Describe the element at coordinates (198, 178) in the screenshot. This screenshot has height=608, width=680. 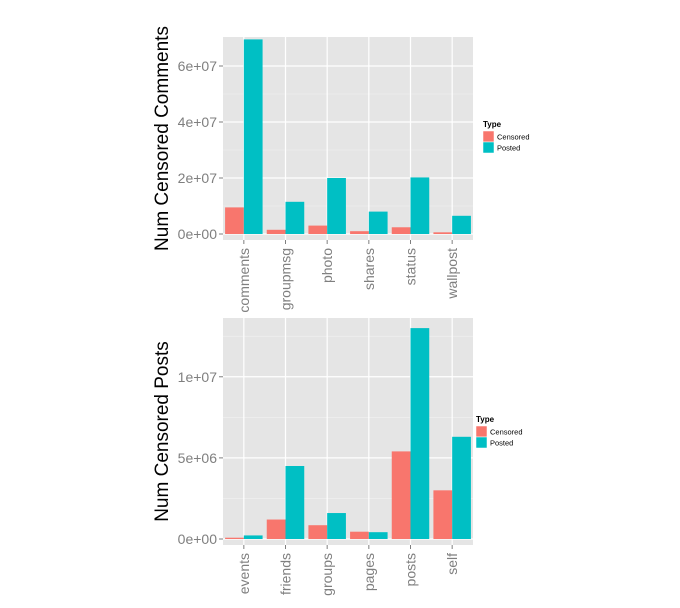
I see `y-tick-label: 2e+07` at that location.